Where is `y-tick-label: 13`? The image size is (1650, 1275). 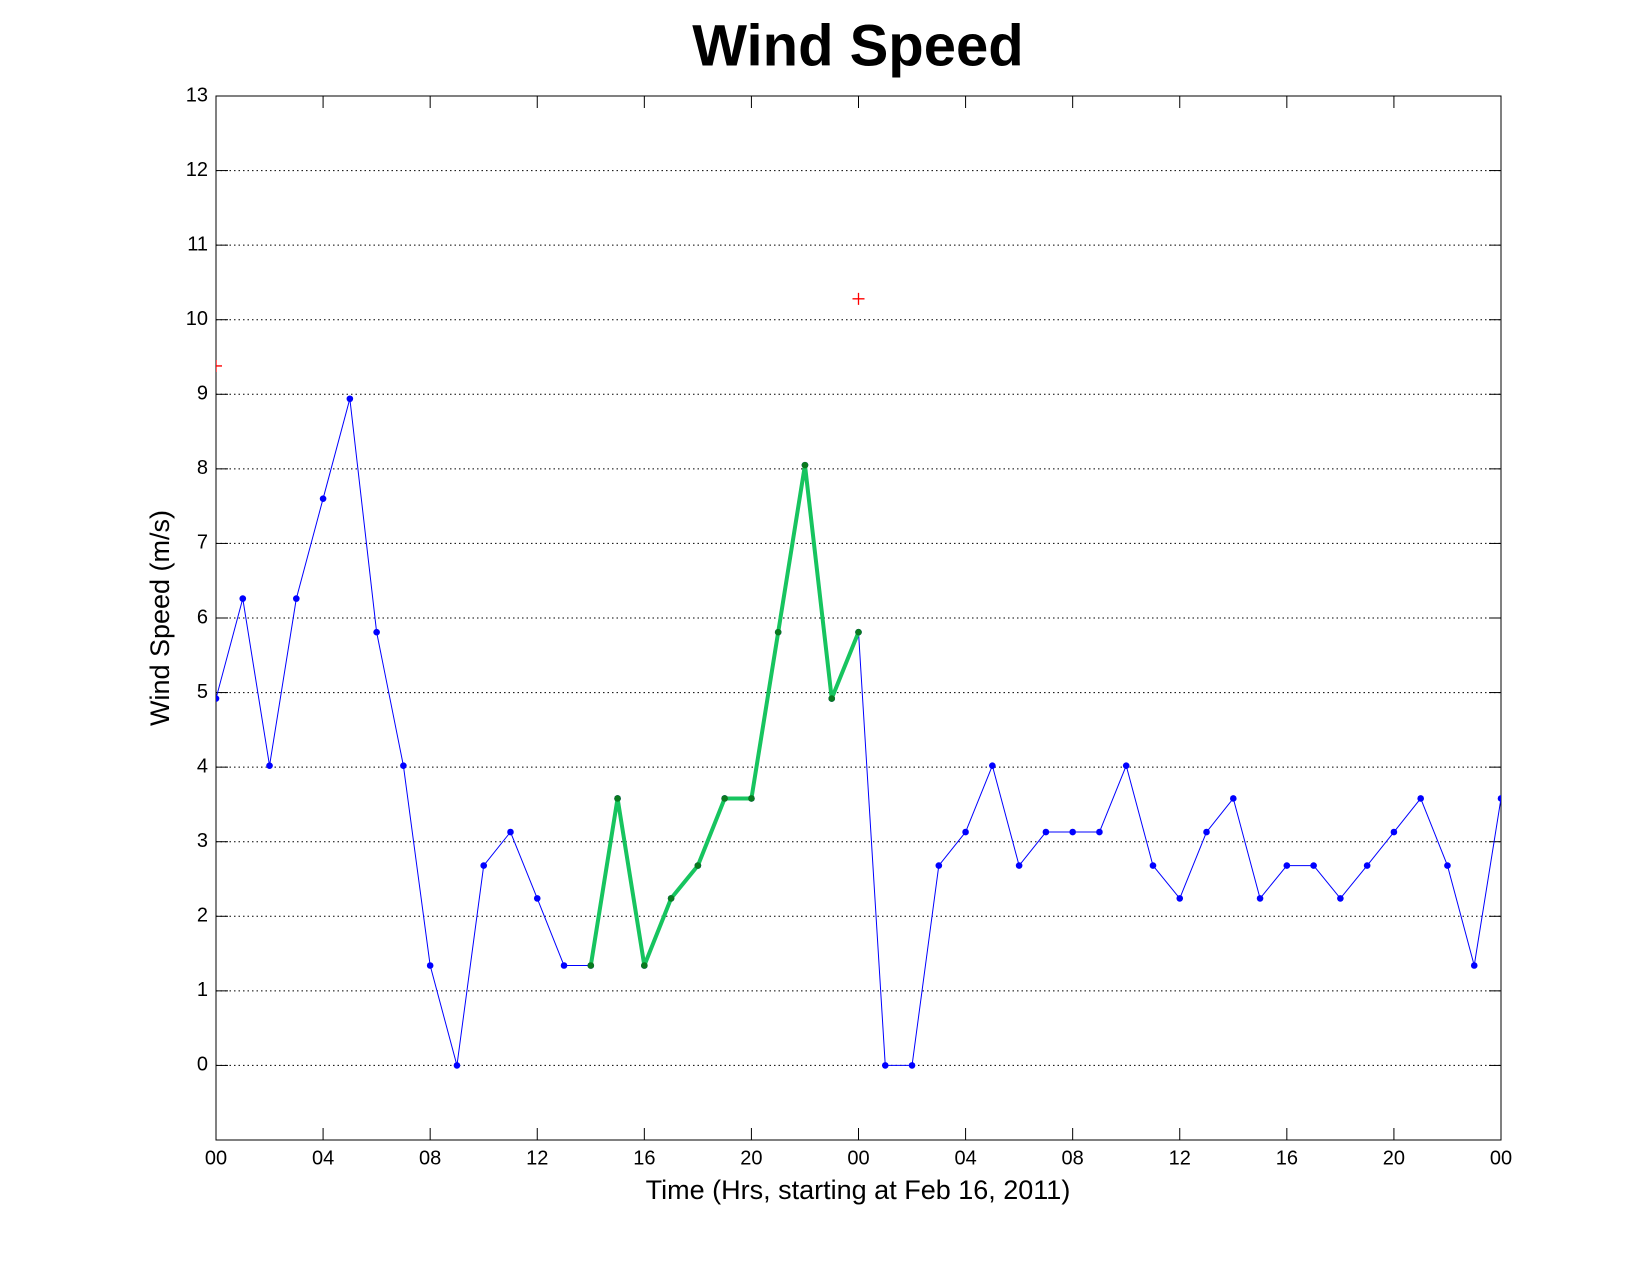
y-tick-label: 13 is located at coordinates (197, 95).